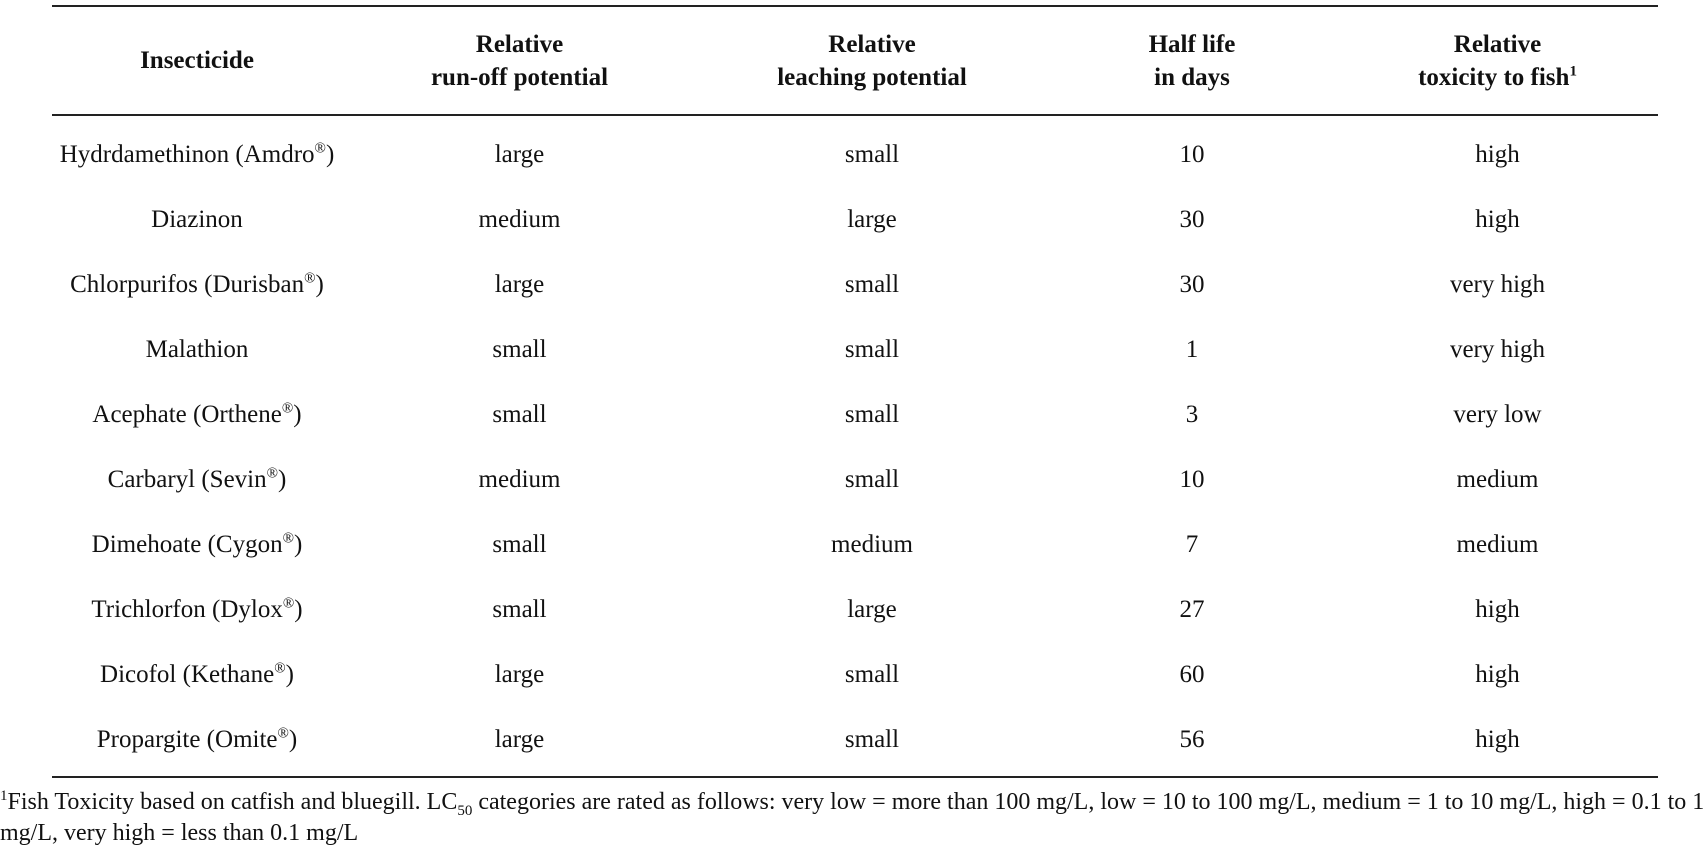 The image size is (1707, 867). What do you see at coordinates (1192, 739) in the screenshot?
I see `half-life-cell: 56` at bounding box center [1192, 739].